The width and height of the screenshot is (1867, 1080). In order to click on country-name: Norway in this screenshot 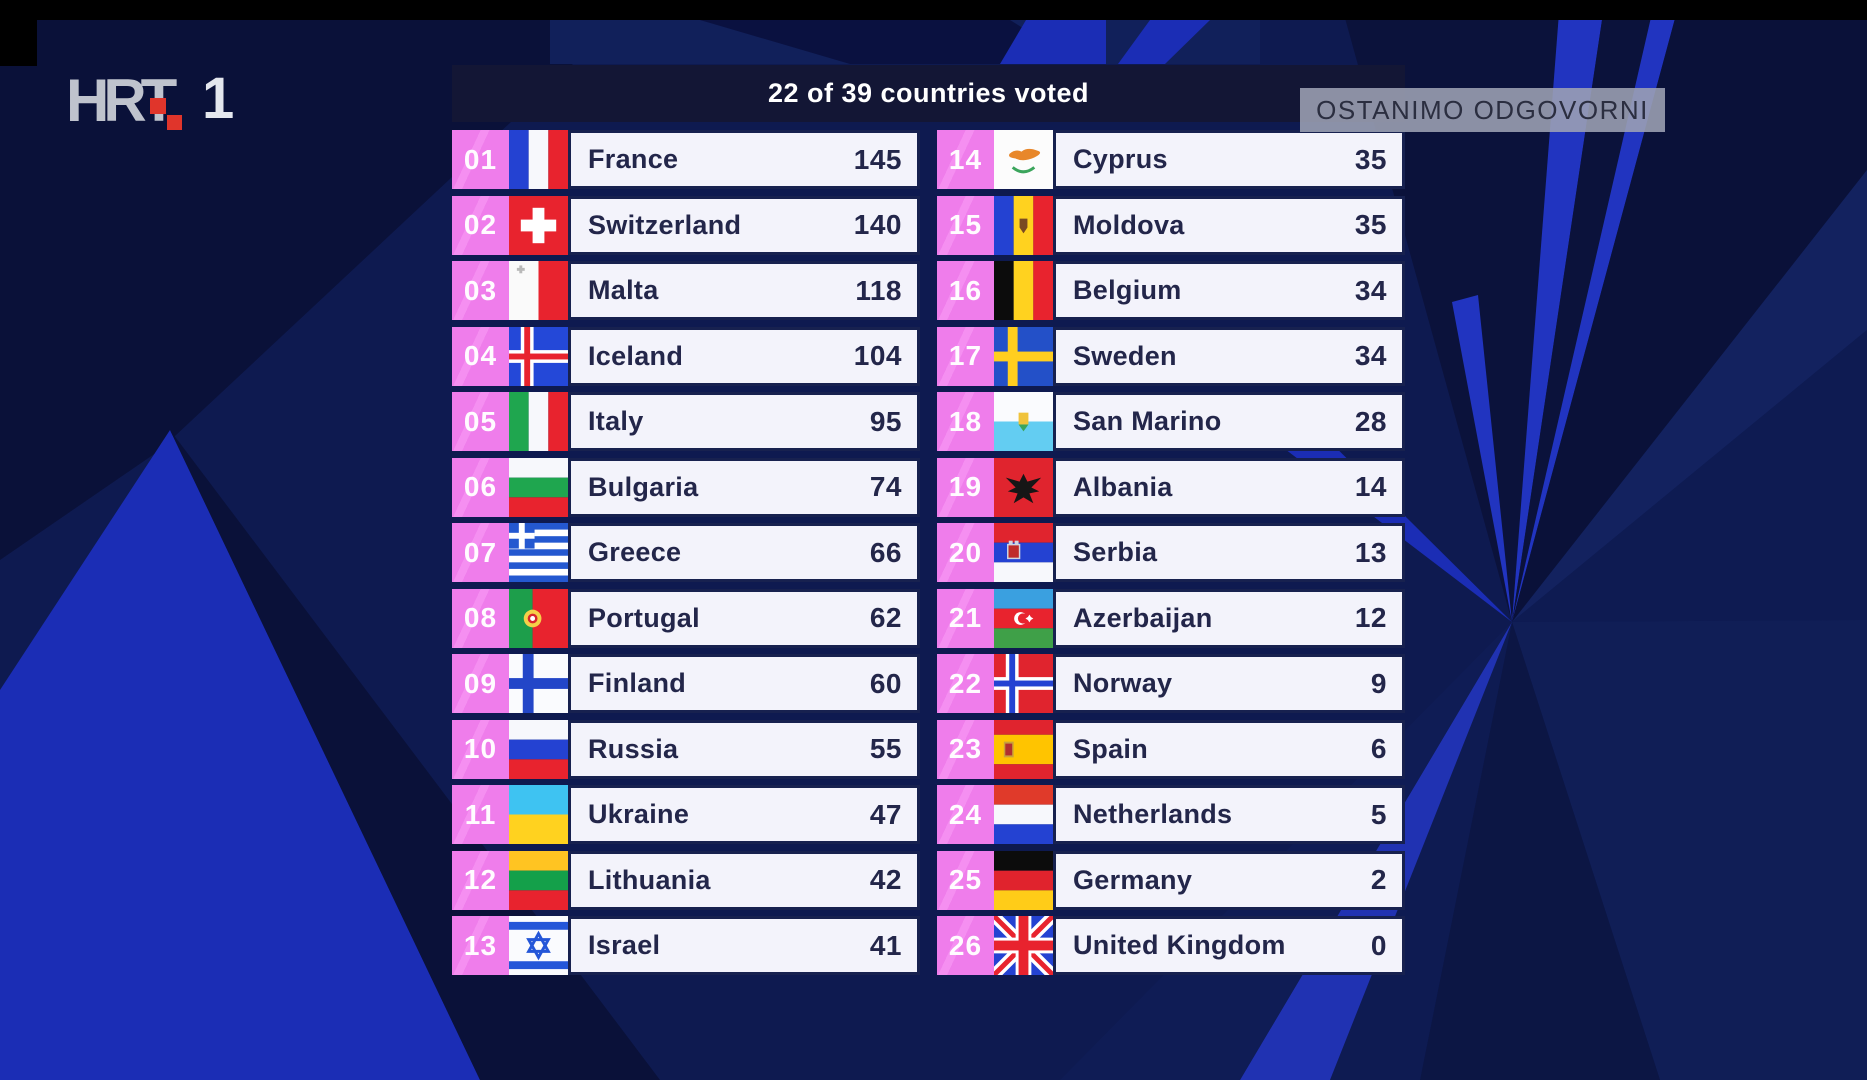, I will do `click(1123, 683)`.